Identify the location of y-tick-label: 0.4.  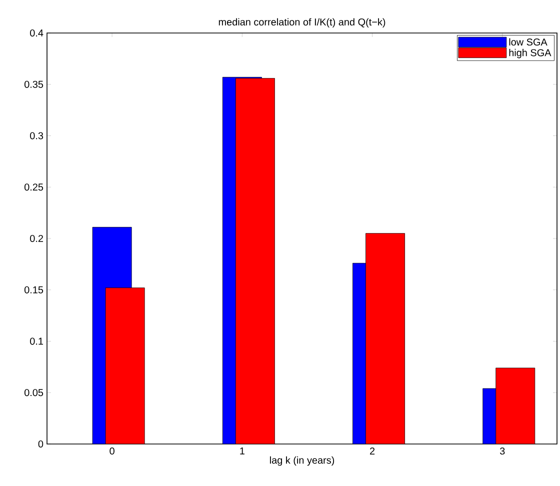
(37, 33).